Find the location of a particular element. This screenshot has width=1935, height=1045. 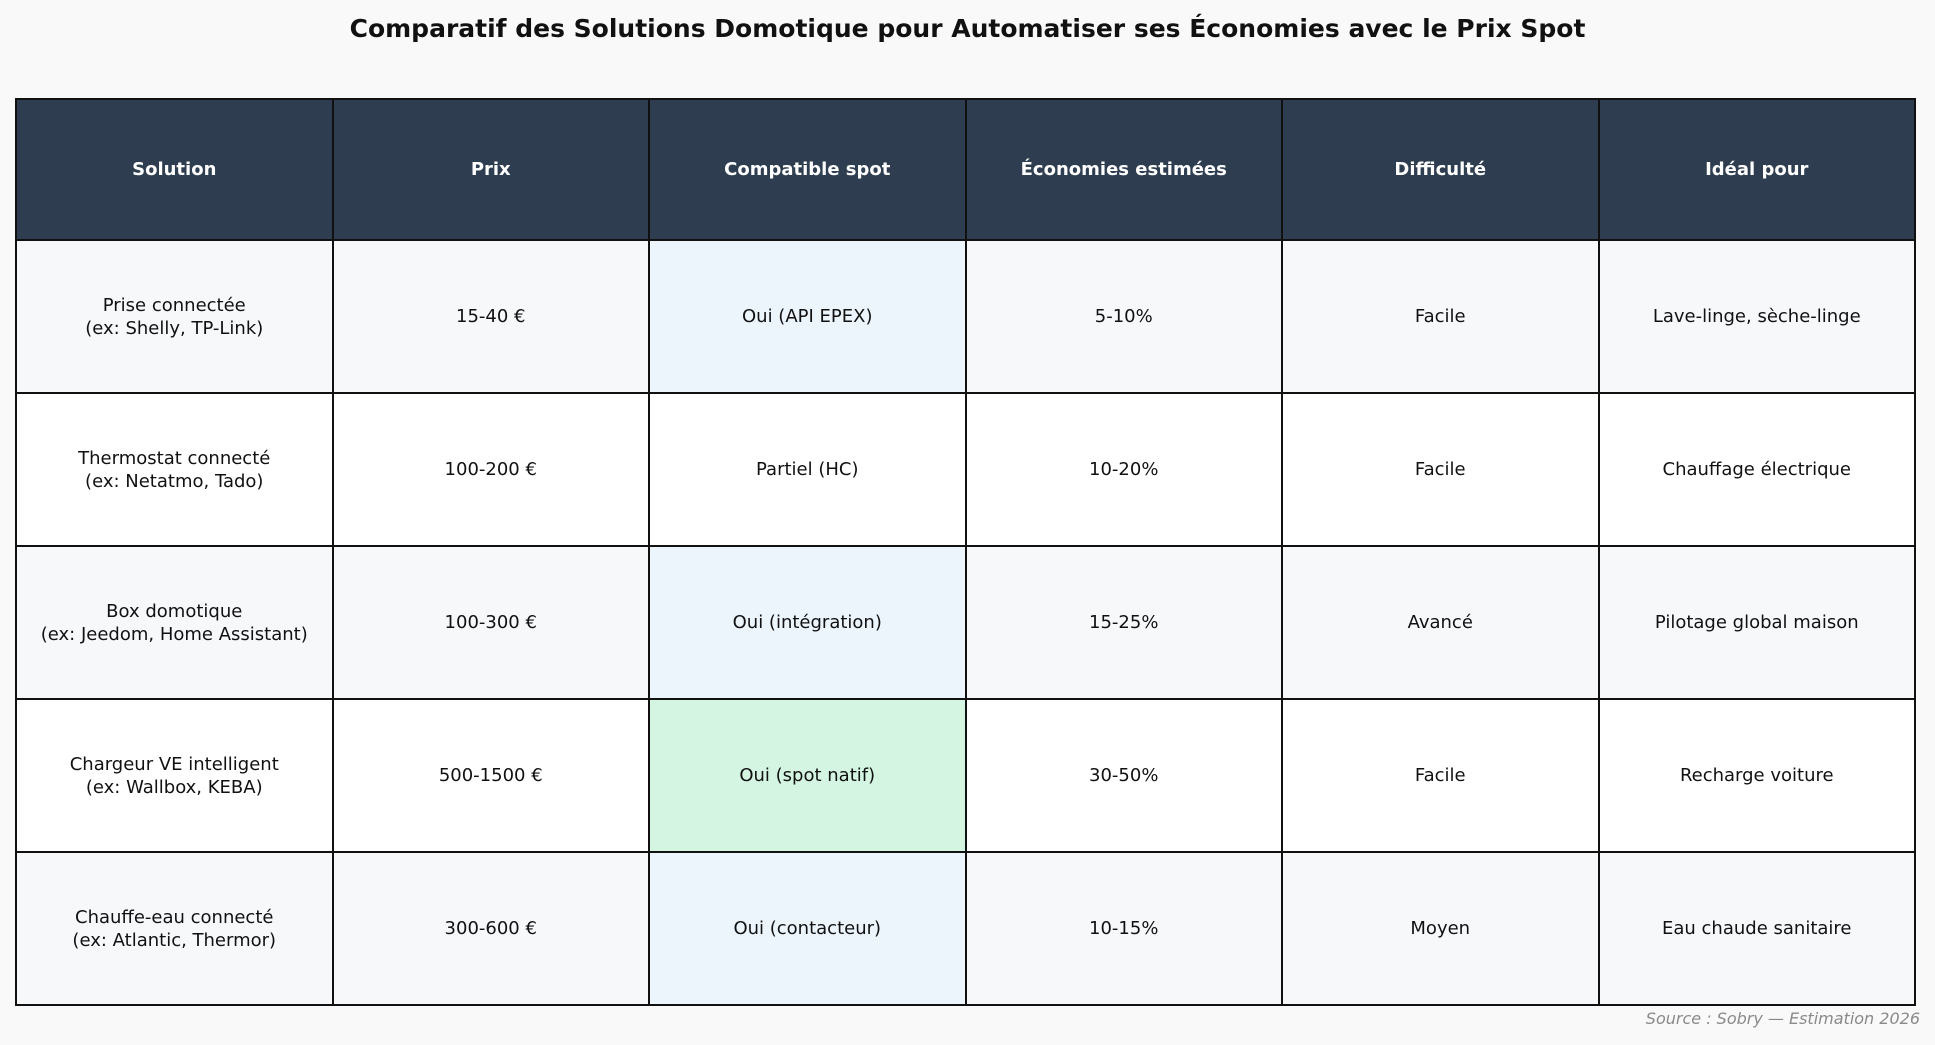

cell-economies: 10-15% is located at coordinates (1123, 928).